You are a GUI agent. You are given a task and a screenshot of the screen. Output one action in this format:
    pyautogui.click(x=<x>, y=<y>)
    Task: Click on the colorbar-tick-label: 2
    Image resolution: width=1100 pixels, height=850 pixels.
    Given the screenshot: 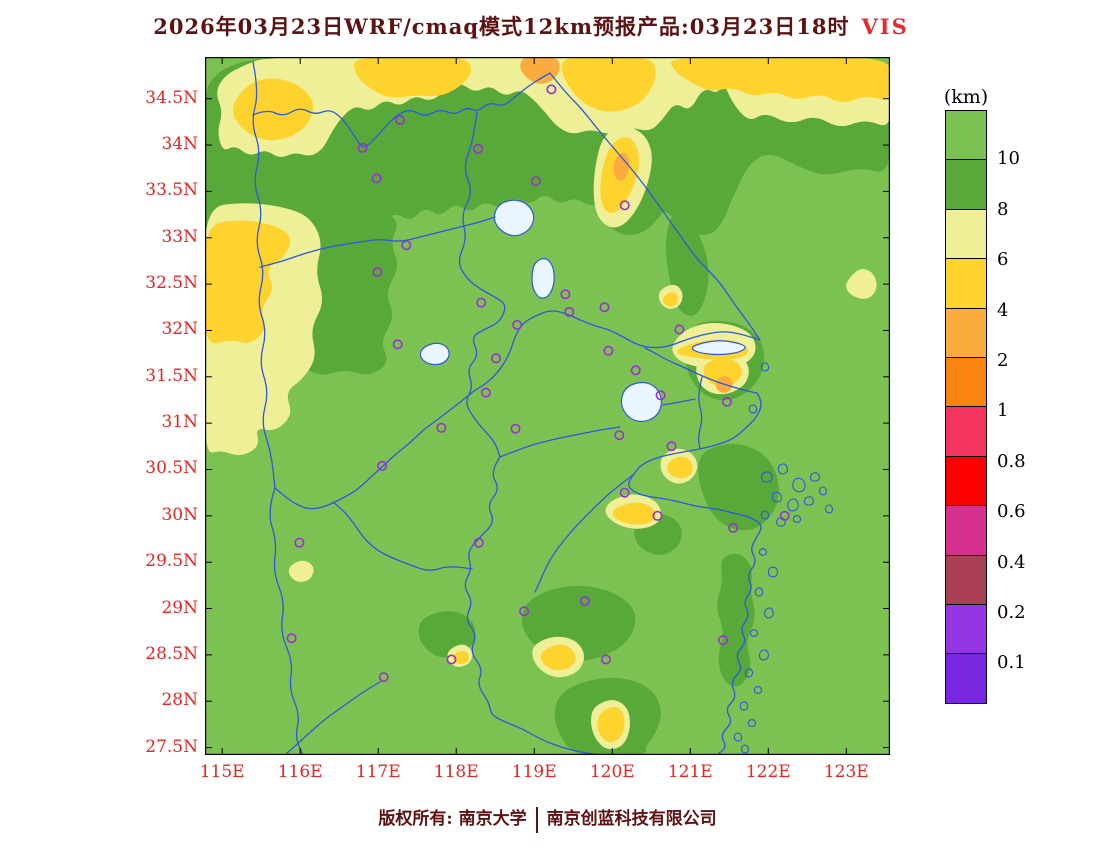 What is the action you would take?
    pyautogui.click(x=1003, y=360)
    